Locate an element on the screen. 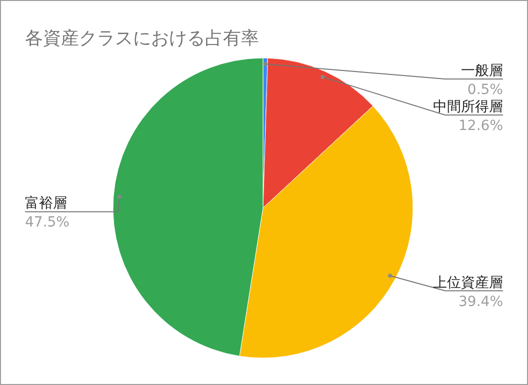  slice-label: 一般層 is located at coordinates (482, 71).